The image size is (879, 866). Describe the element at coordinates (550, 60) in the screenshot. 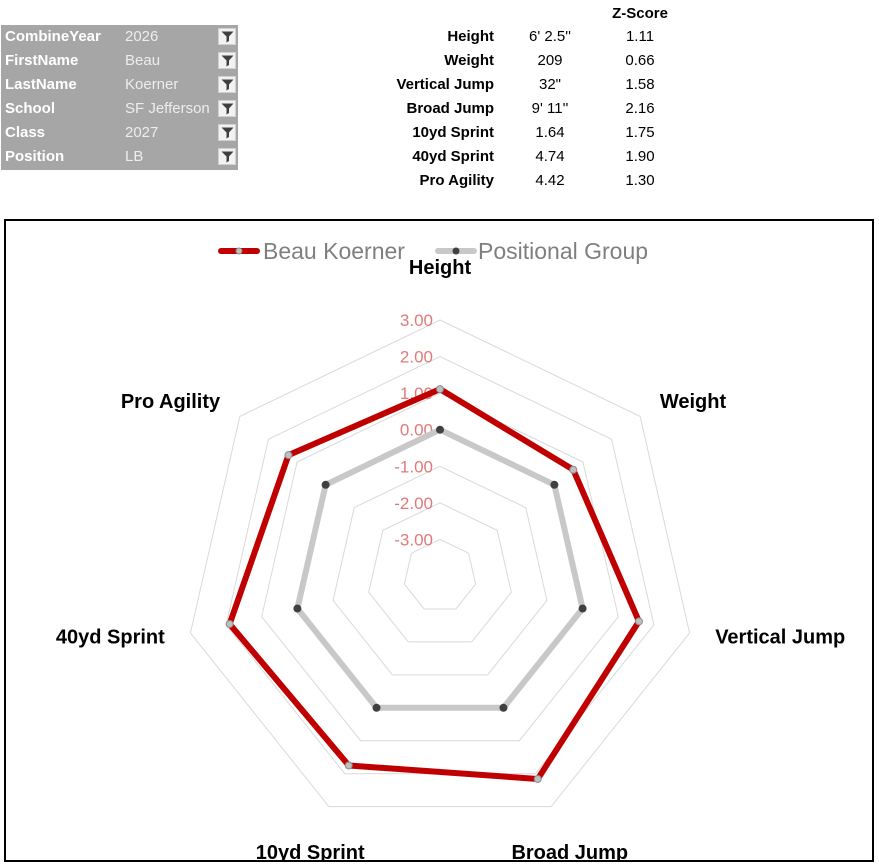

I see `stat-value: 209` at that location.